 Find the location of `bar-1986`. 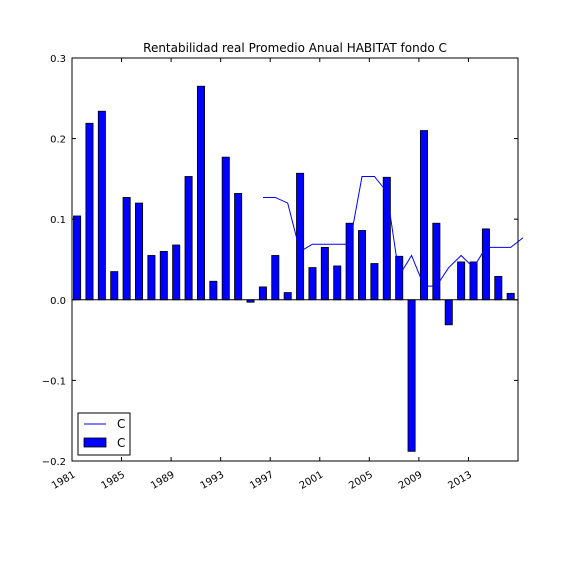

bar-1986 is located at coordinates (139, 251).